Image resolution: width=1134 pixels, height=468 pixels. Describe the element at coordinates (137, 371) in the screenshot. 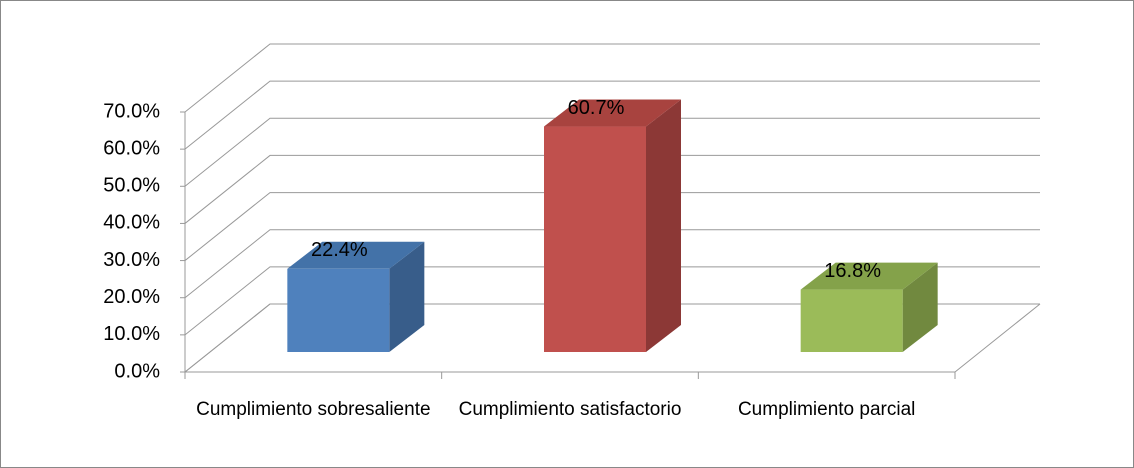

I see `y-tick-label: 0.0%` at that location.